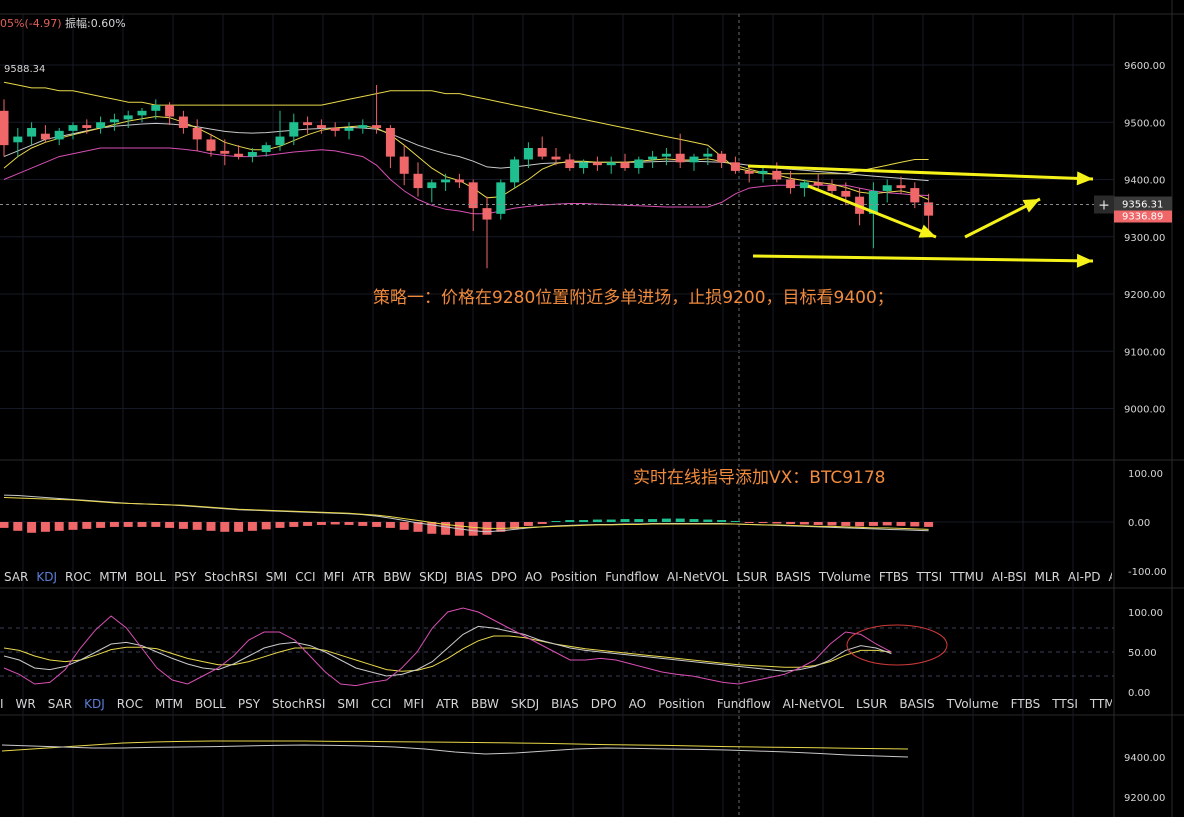 The image size is (1184, 817). What do you see at coordinates (1110, 577) in the screenshot?
I see `indicator-tab: AI-FDI` at bounding box center [1110, 577].